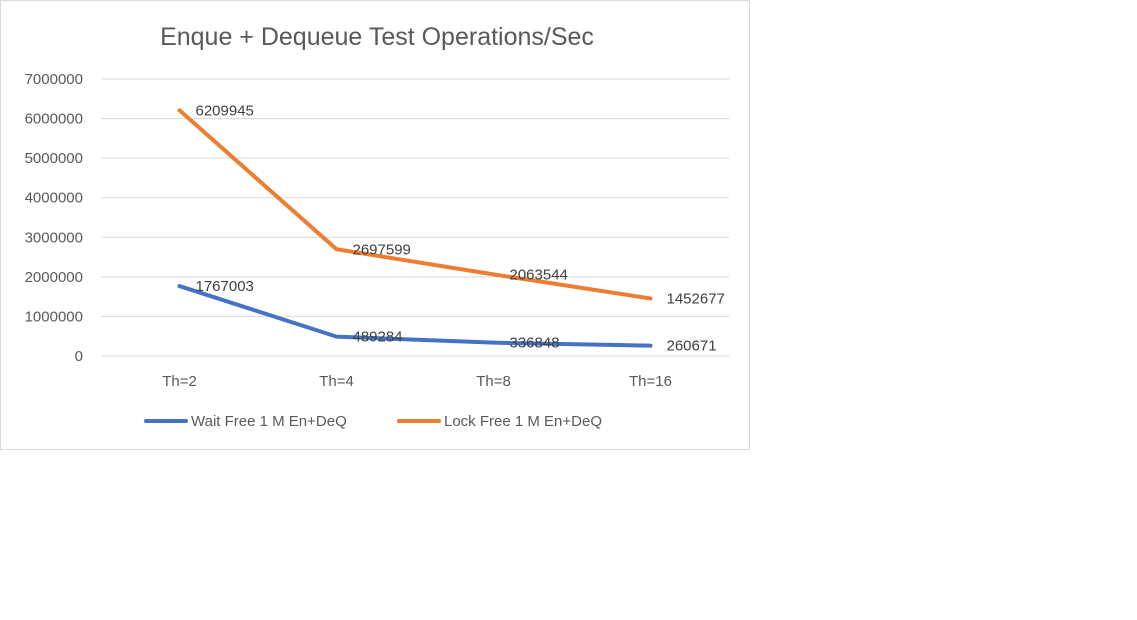 This screenshot has height=620, width=1137. Describe the element at coordinates (225, 286) in the screenshot. I see `data-label: 1767003` at that location.